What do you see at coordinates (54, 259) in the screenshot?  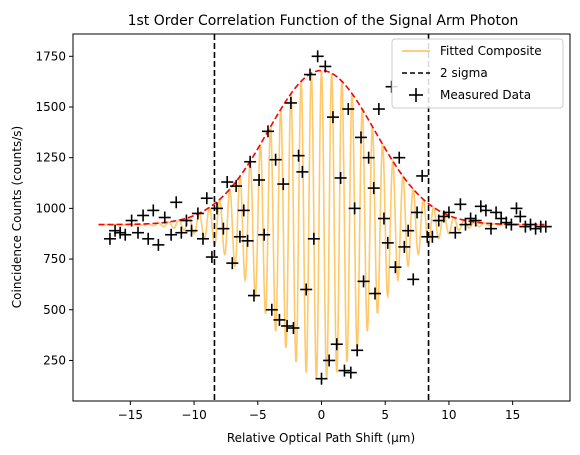 I see `y-tick-label: 750` at bounding box center [54, 259].